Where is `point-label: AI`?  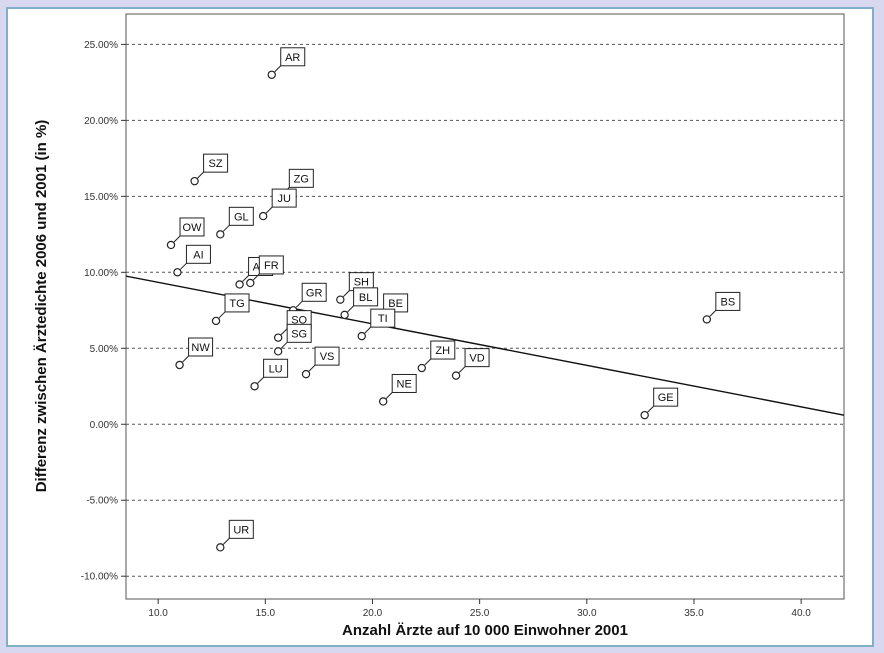
point-label: AI is located at coordinates (198, 255).